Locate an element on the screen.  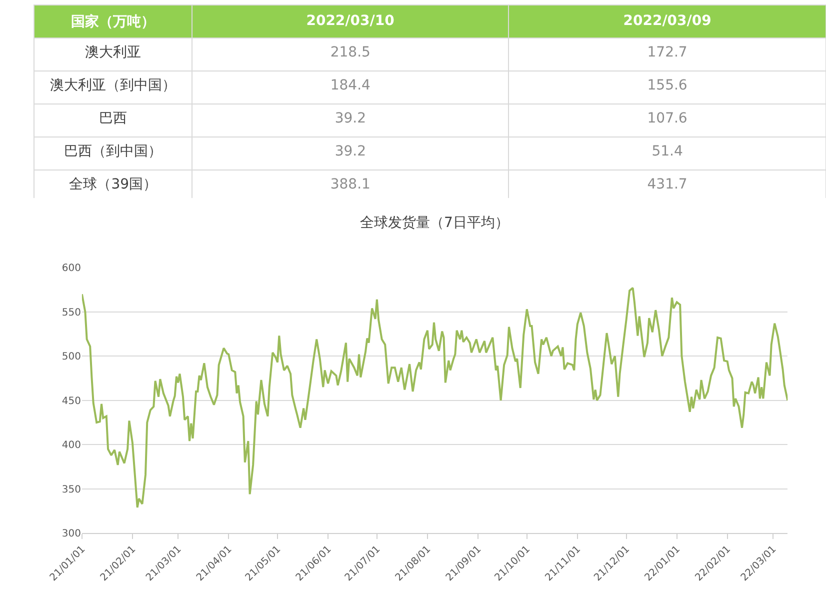
category-label: 巴西（到中国） is located at coordinates (113, 152).